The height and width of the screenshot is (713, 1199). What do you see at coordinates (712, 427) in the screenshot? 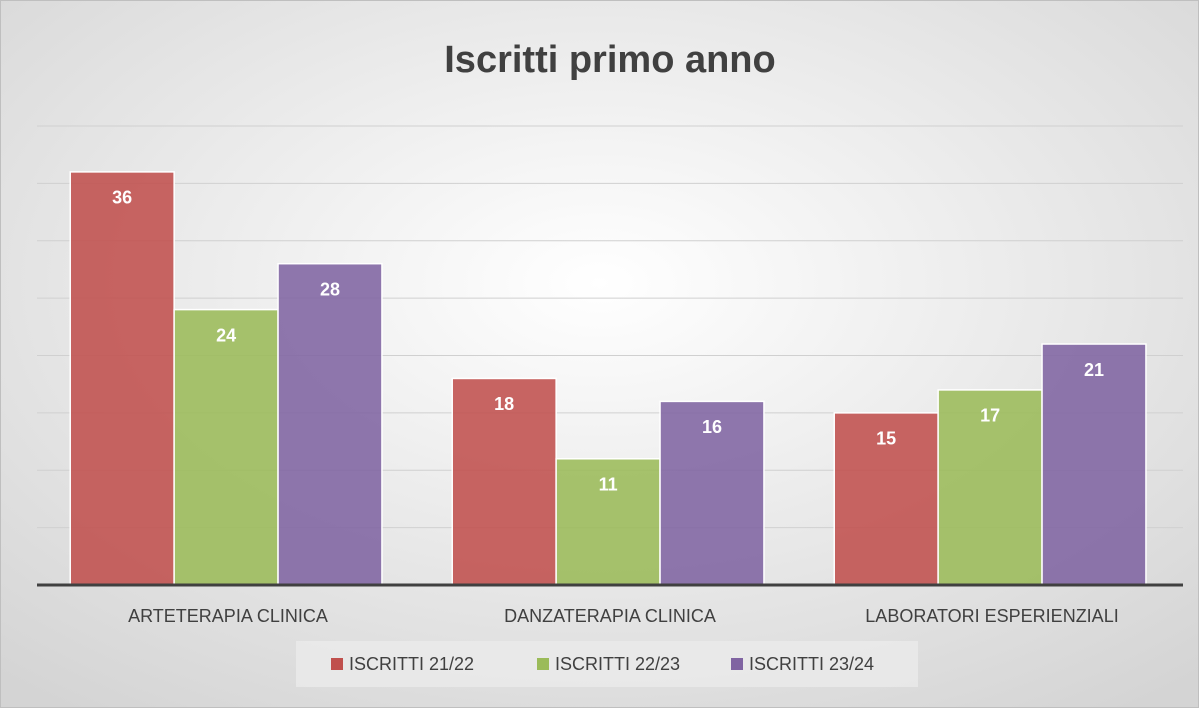
I see `data-label: 16` at bounding box center [712, 427].